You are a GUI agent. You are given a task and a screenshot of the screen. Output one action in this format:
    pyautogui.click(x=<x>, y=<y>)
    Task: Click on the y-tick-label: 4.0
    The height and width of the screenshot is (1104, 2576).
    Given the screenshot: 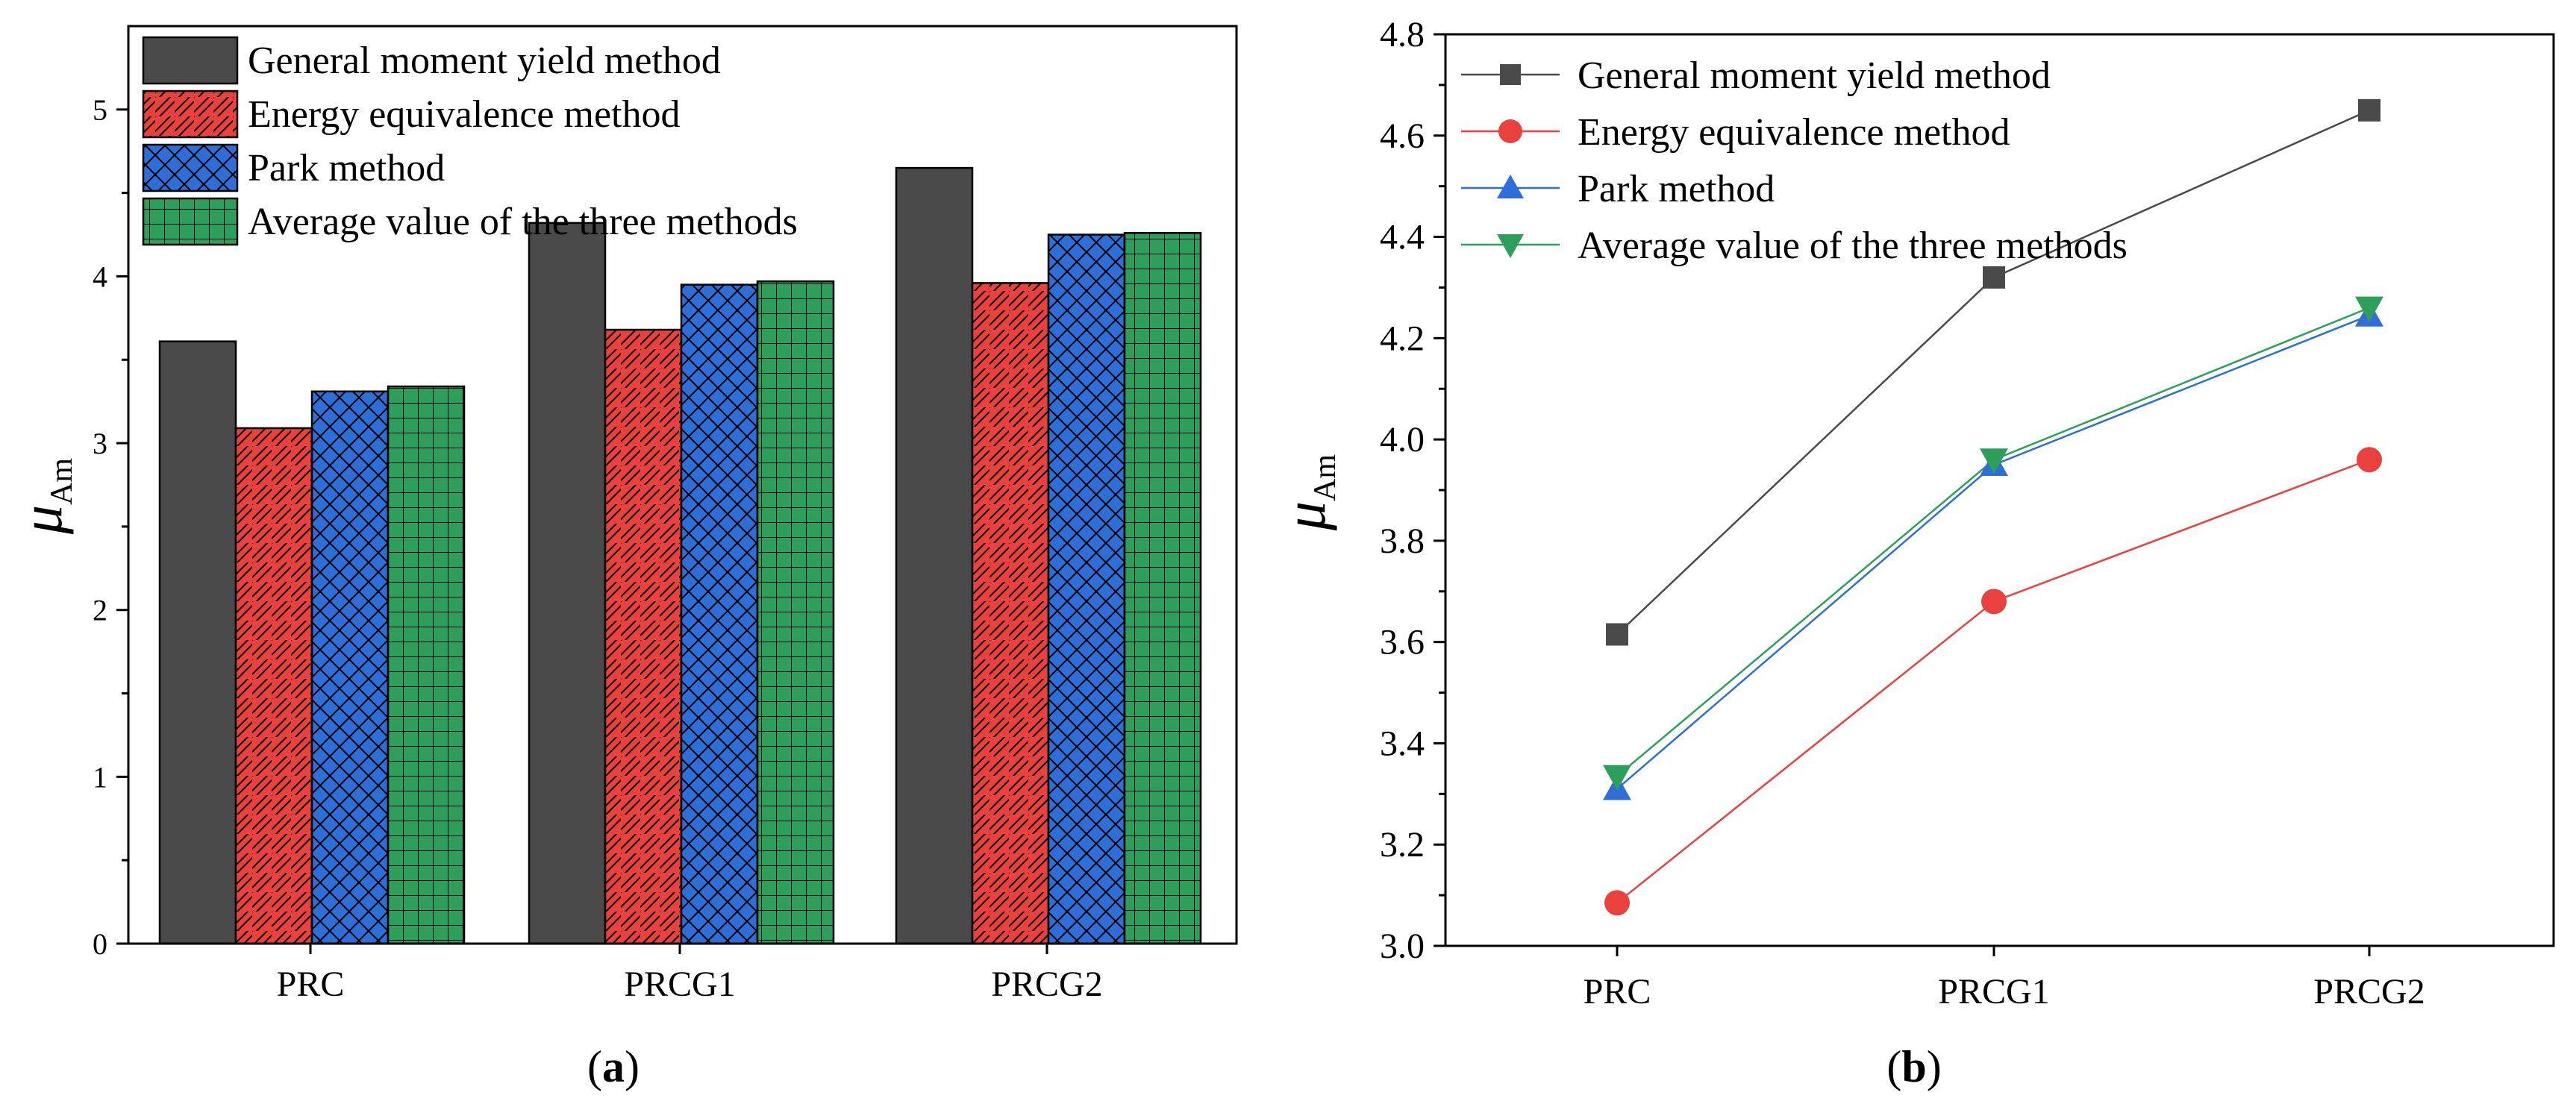 What is the action you would take?
    pyautogui.click(x=1402, y=440)
    